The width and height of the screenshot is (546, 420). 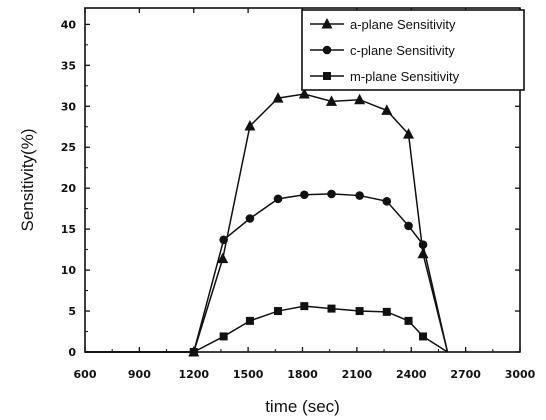 I want to click on legend-label: m-plane Sensitivity, so click(x=405, y=76).